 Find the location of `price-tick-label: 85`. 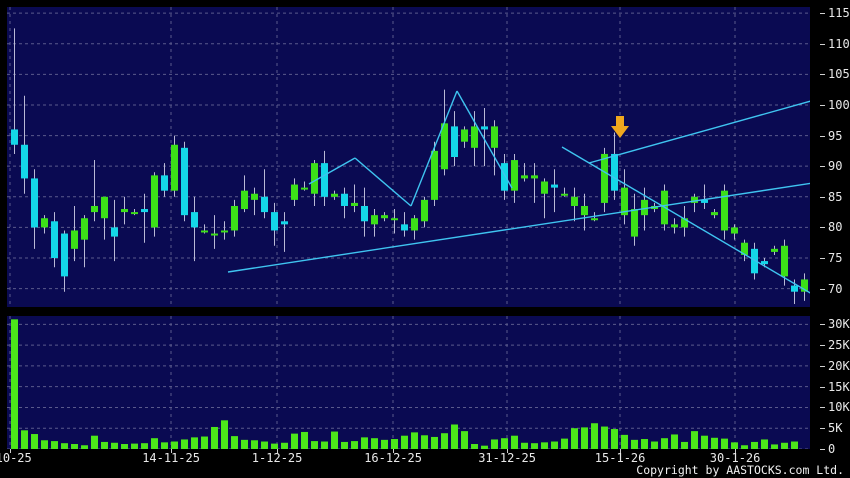

price-tick-label: 85 is located at coordinates (835, 196).